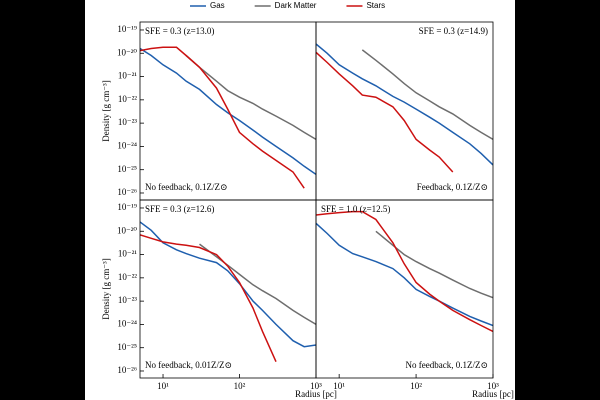 Image resolution: width=600 pixels, height=400 pixels. I want to click on panel-title: SFE = 0.3 (z=12.6), so click(179, 209).